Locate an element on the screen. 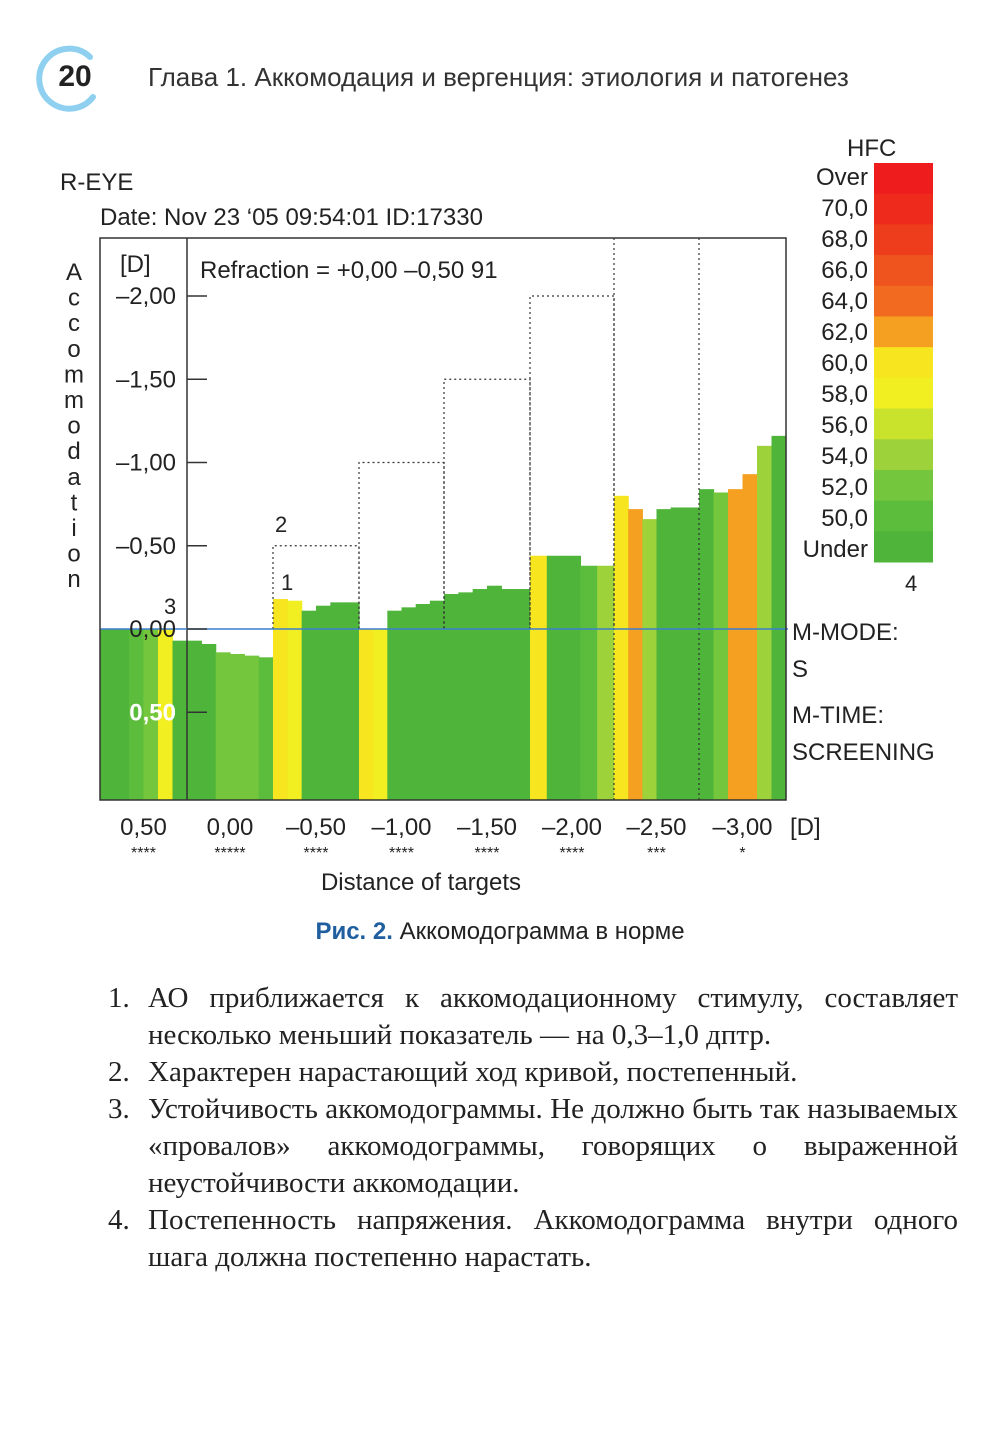 Image resolution: width=1000 pixels, height=1435 pixels. list-item-number: 4. is located at coordinates (119, 1220).